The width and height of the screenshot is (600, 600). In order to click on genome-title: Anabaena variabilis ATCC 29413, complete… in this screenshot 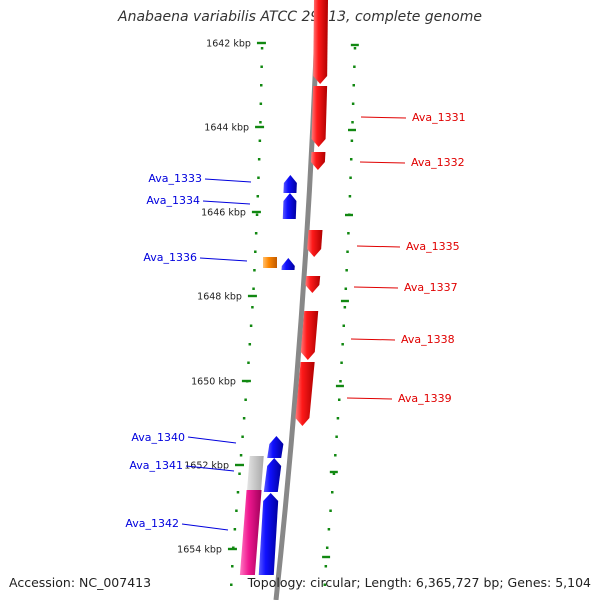, I will do `click(300, 17)`.